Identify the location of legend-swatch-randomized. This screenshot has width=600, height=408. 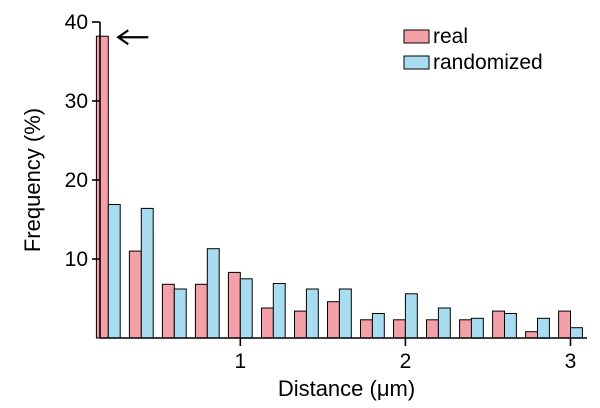
(416, 62).